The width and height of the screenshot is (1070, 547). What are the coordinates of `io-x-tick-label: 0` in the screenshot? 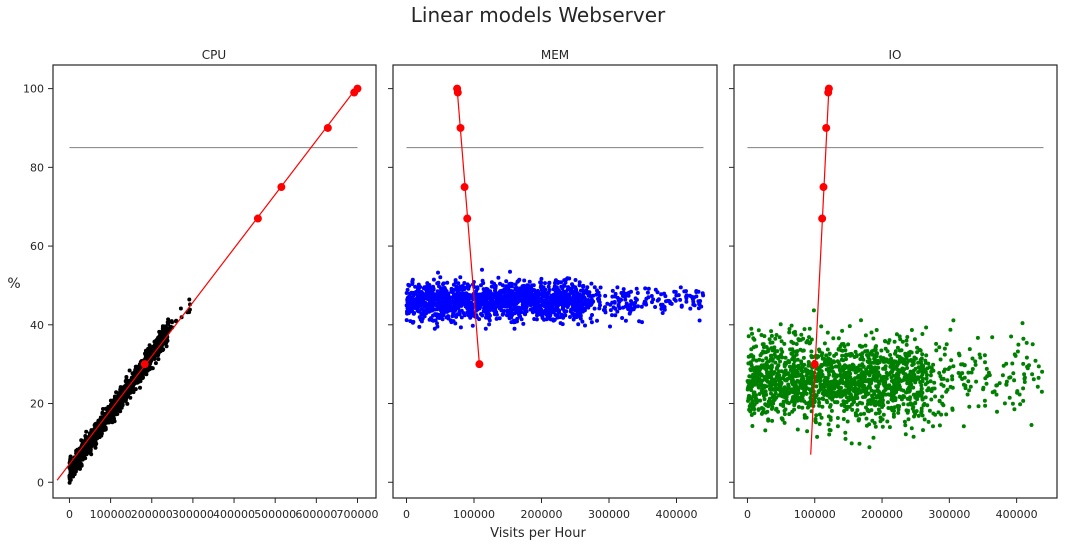 It's located at (747, 514).